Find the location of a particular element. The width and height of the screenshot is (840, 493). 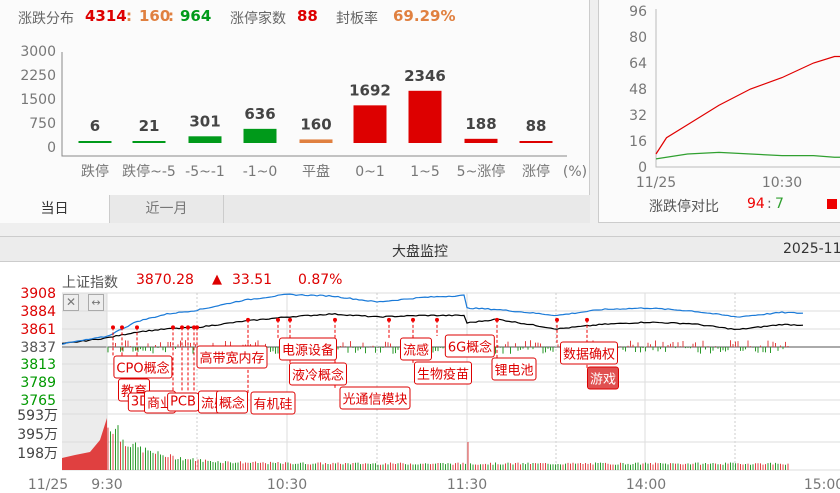

x-tick-label: 11:30 is located at coordinates (467, 485).